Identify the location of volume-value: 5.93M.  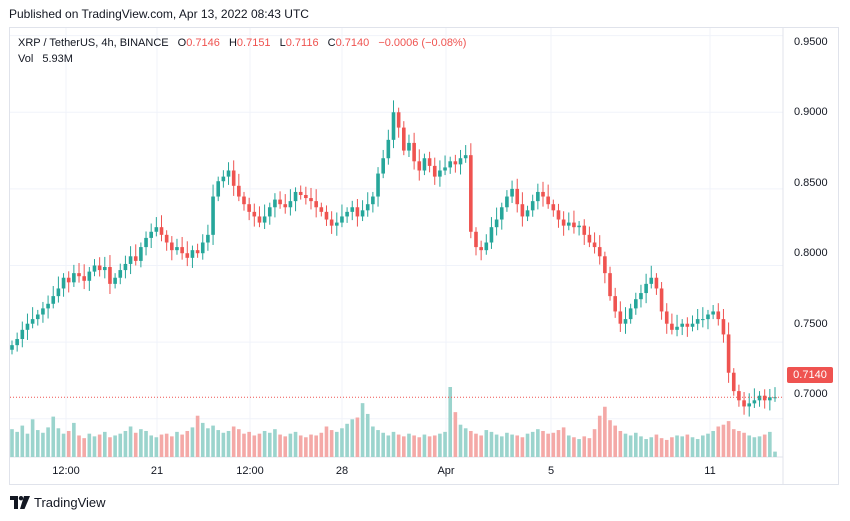
(57, 59).